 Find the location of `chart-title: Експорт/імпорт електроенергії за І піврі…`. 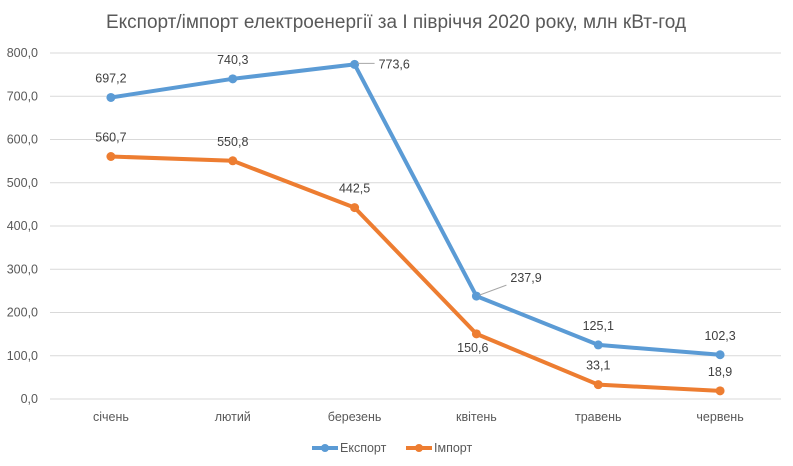

chart-title: Експорт/імпорт електроенергії за І піврі… is located at coordinates (396, 22).